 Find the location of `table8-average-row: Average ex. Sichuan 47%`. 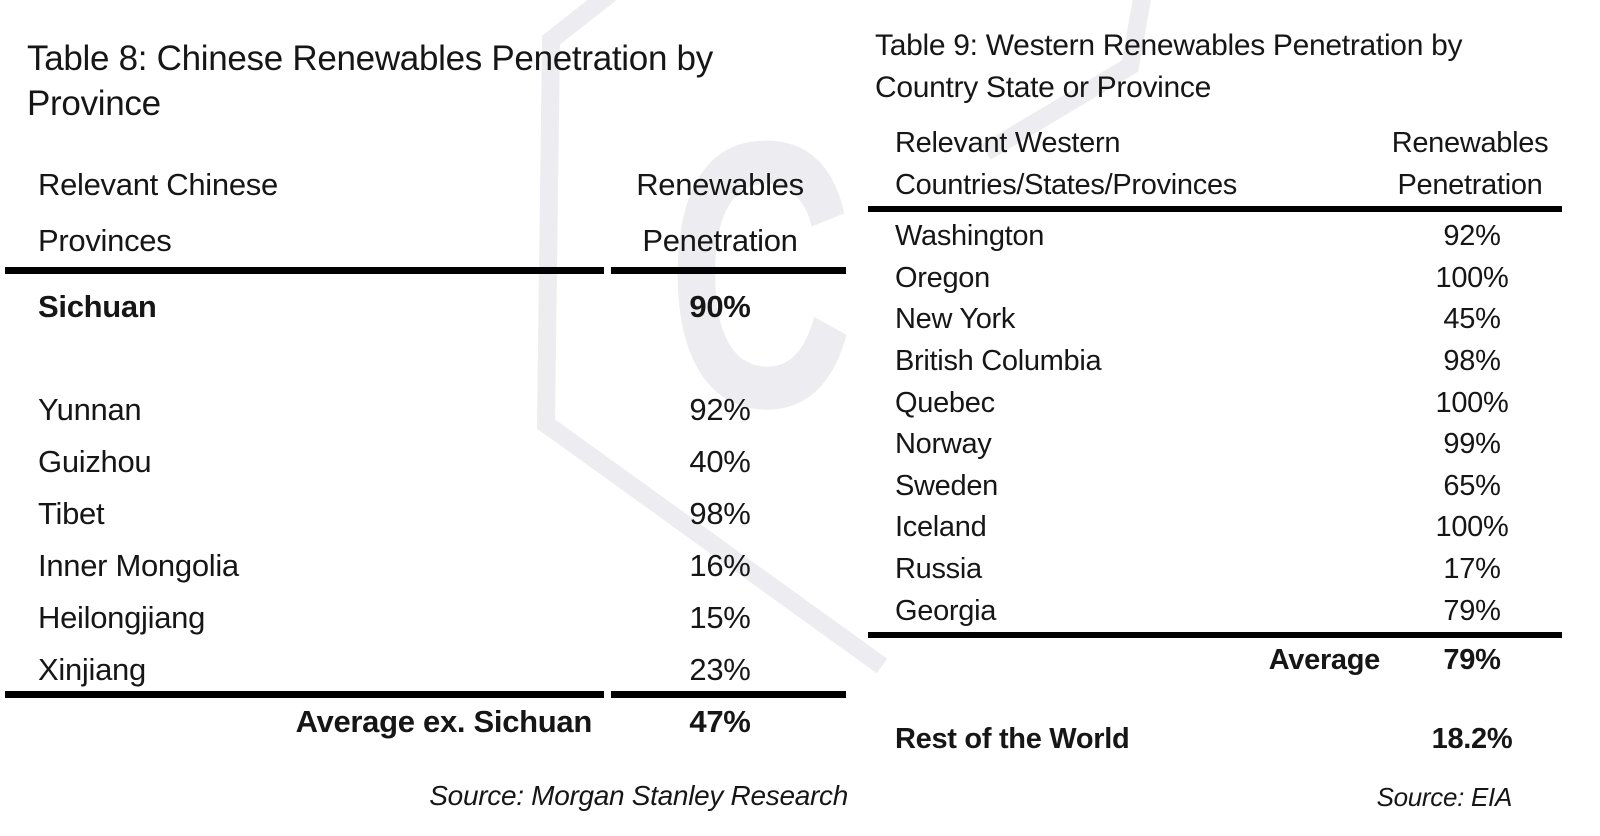

table8-average-row: Average ex. Sichuan 47% is located at coordinates (439, 722).